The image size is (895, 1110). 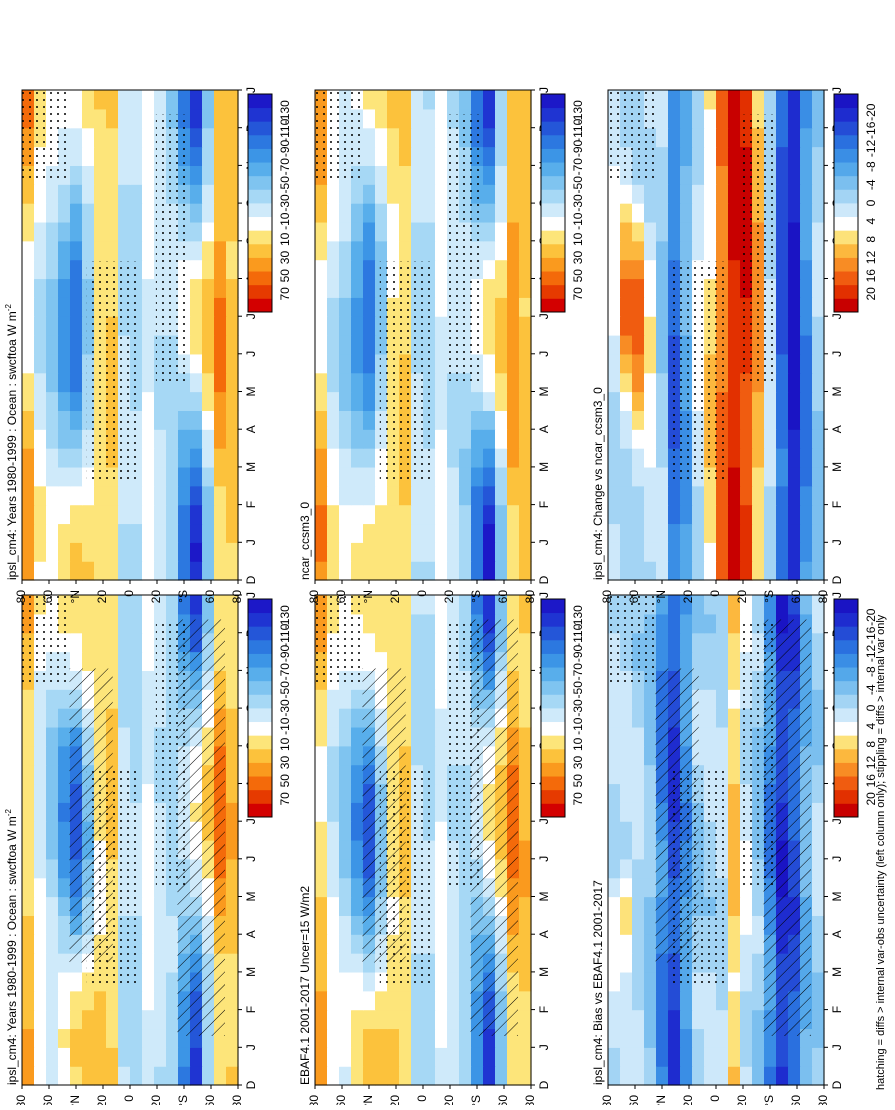 I want to click on colorbar-tick-label: -16, so click(x=871, y=130).